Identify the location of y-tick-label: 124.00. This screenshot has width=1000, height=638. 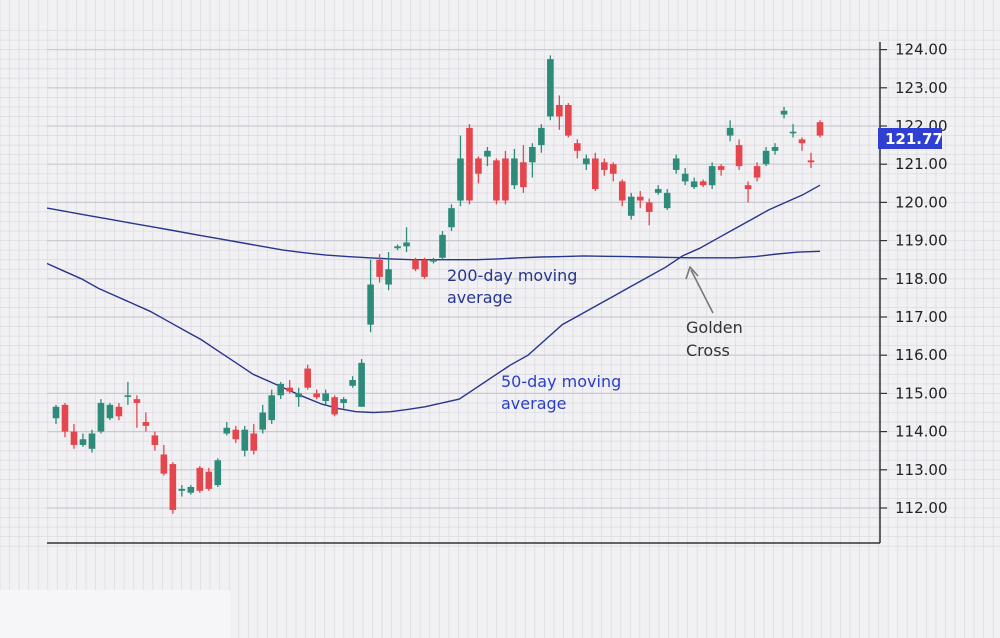
(921, 50).